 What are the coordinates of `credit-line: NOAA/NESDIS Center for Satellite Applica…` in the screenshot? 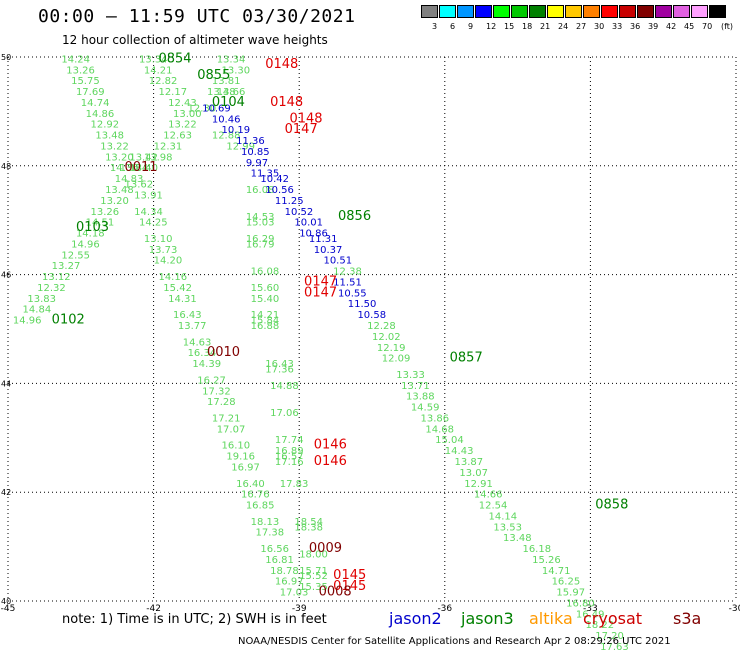 It's located at (454, 641).